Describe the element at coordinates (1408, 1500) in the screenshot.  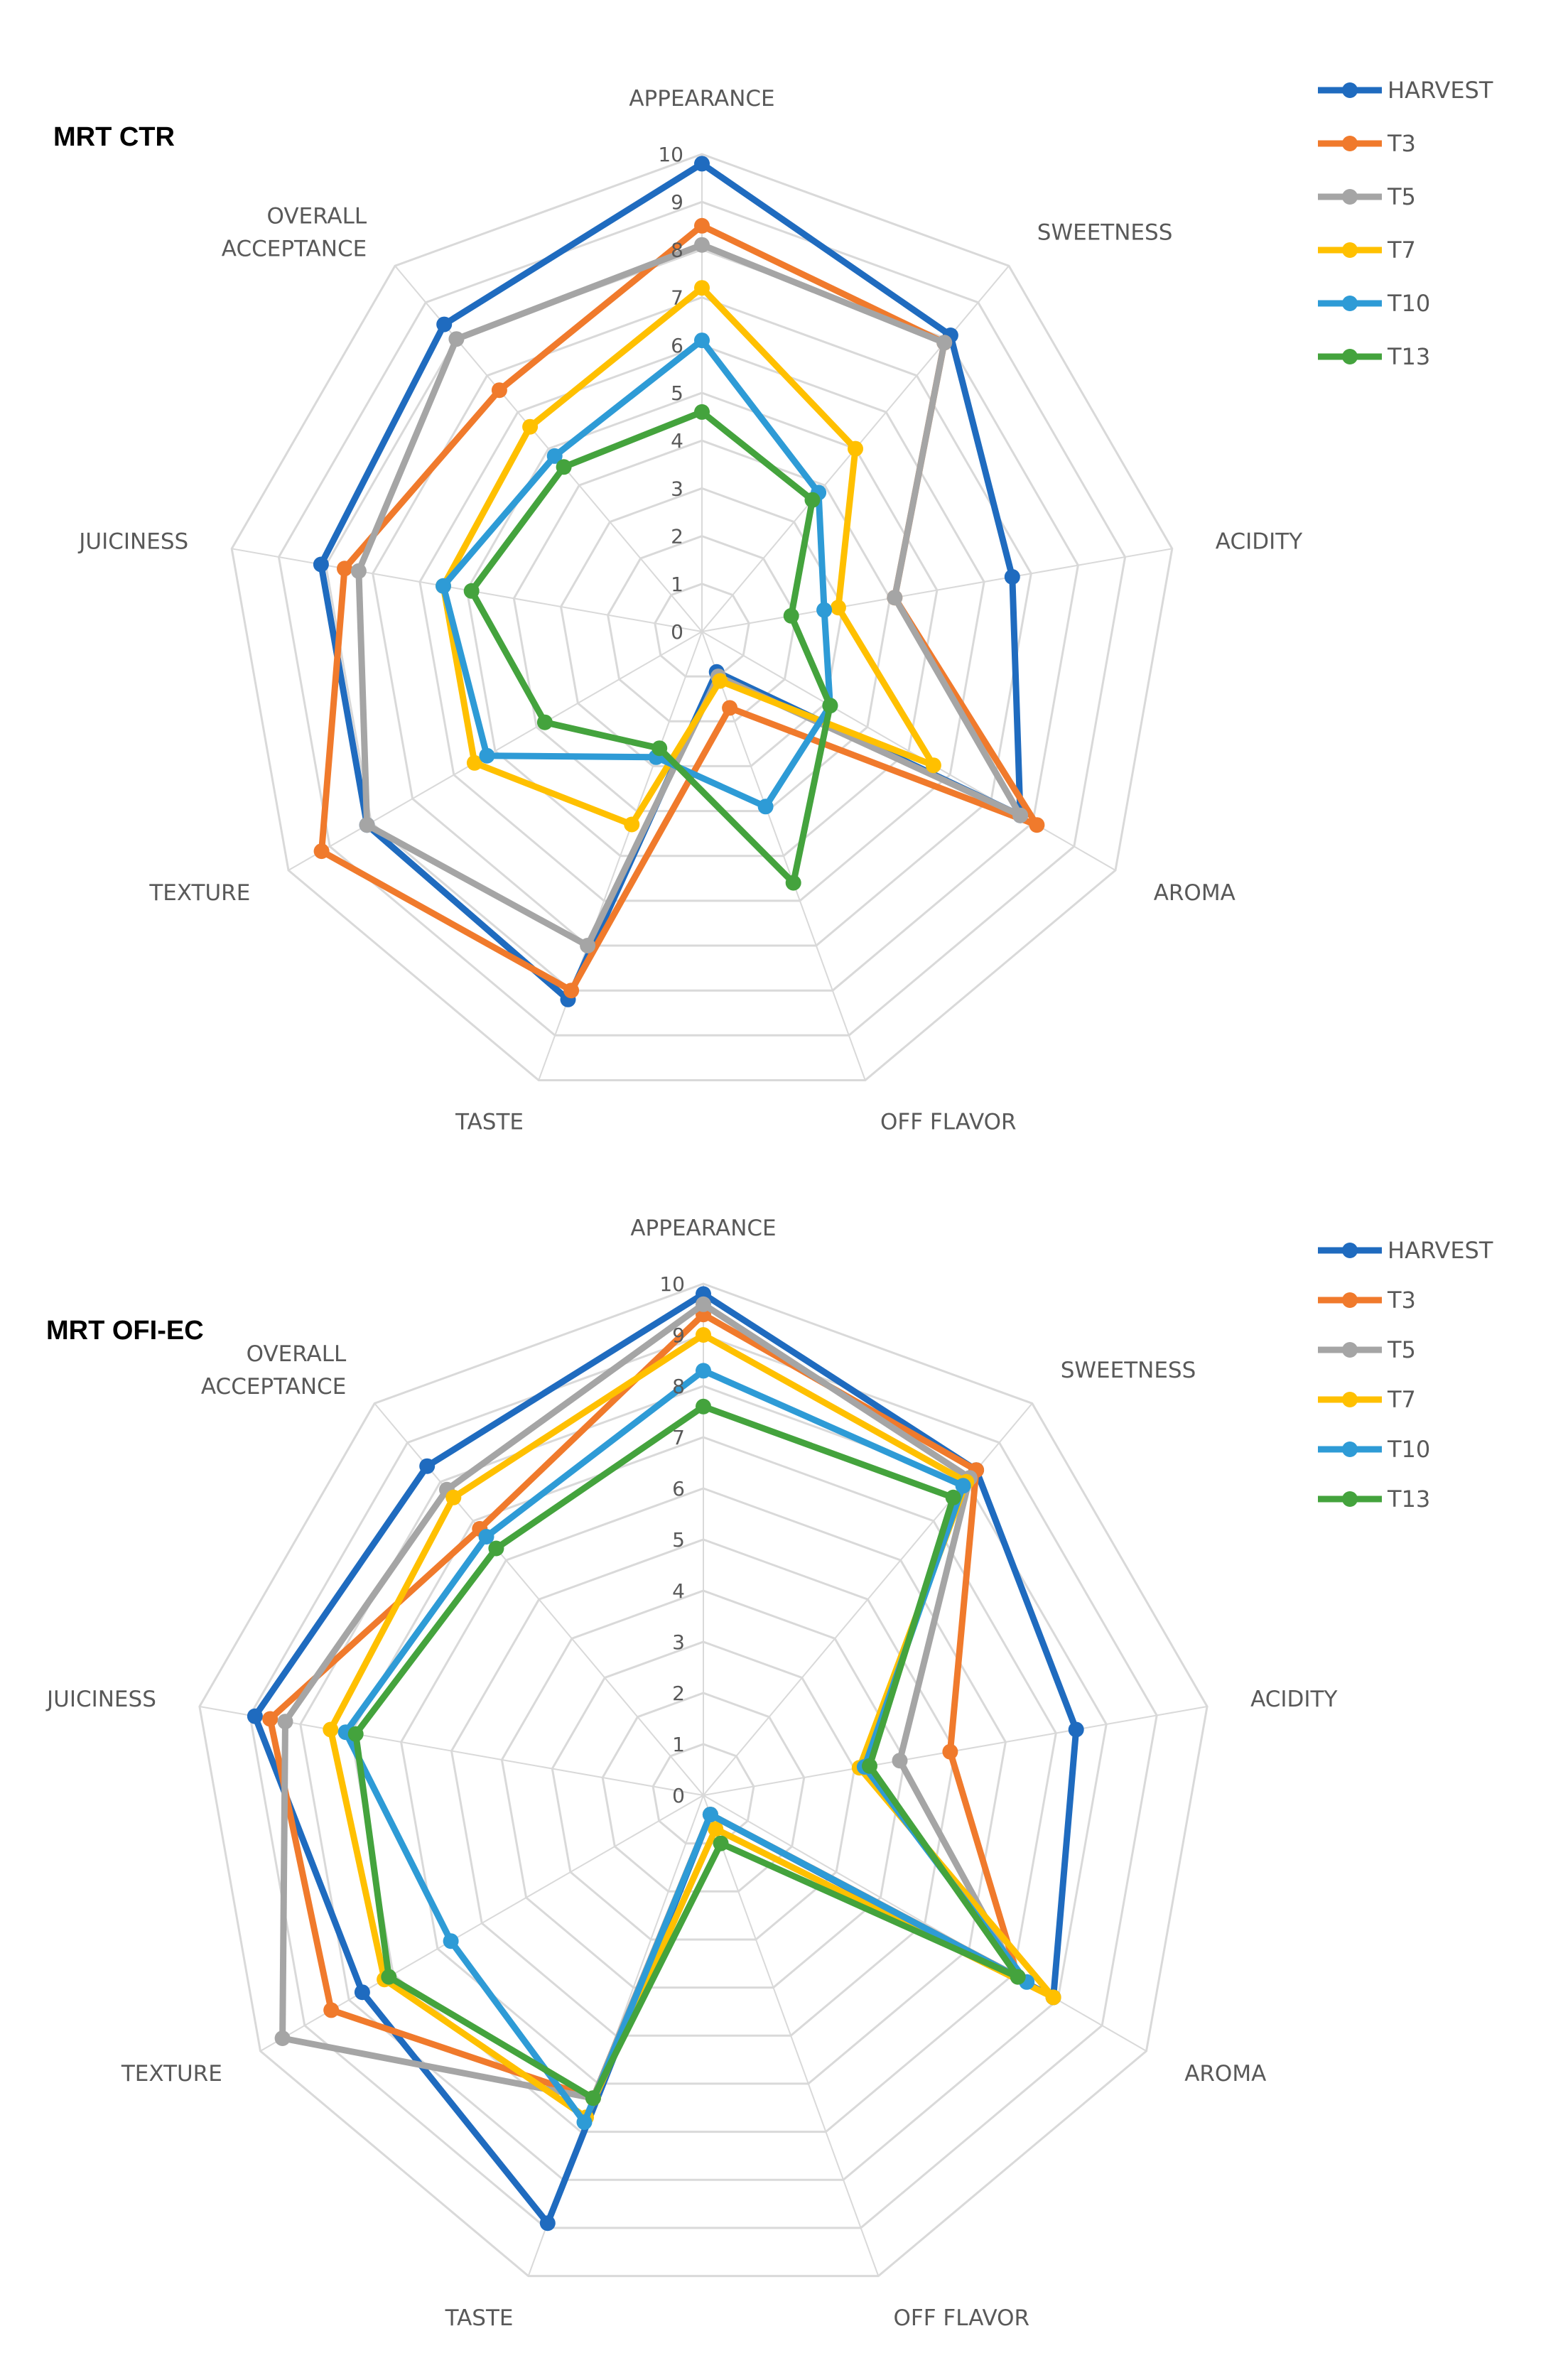
I see `legend-label: T13` at that location.